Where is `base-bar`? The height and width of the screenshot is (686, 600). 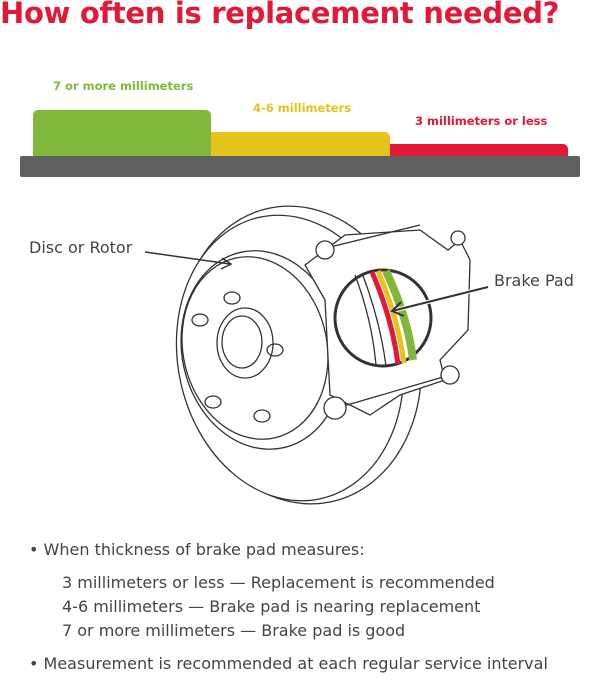 base-bar is located at coordinates (300, 166).